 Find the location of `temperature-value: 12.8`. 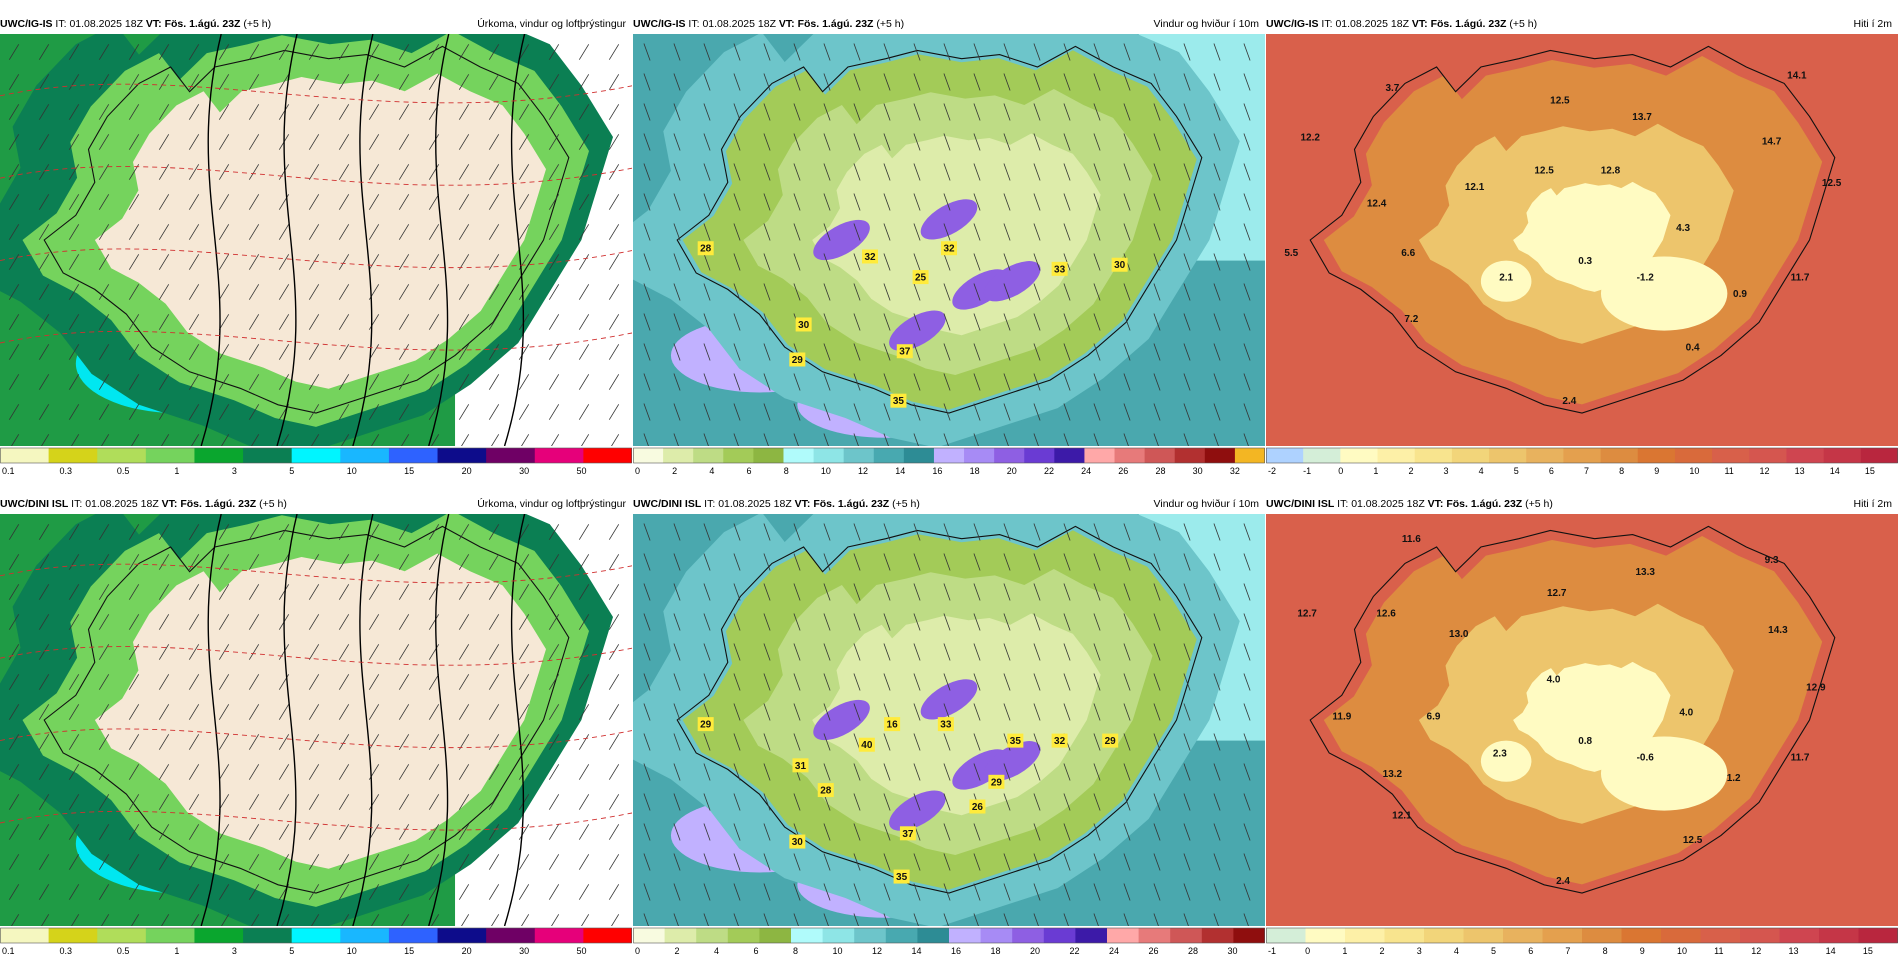

temperature-value: 12.8 is located at coordinates (1611, 170).